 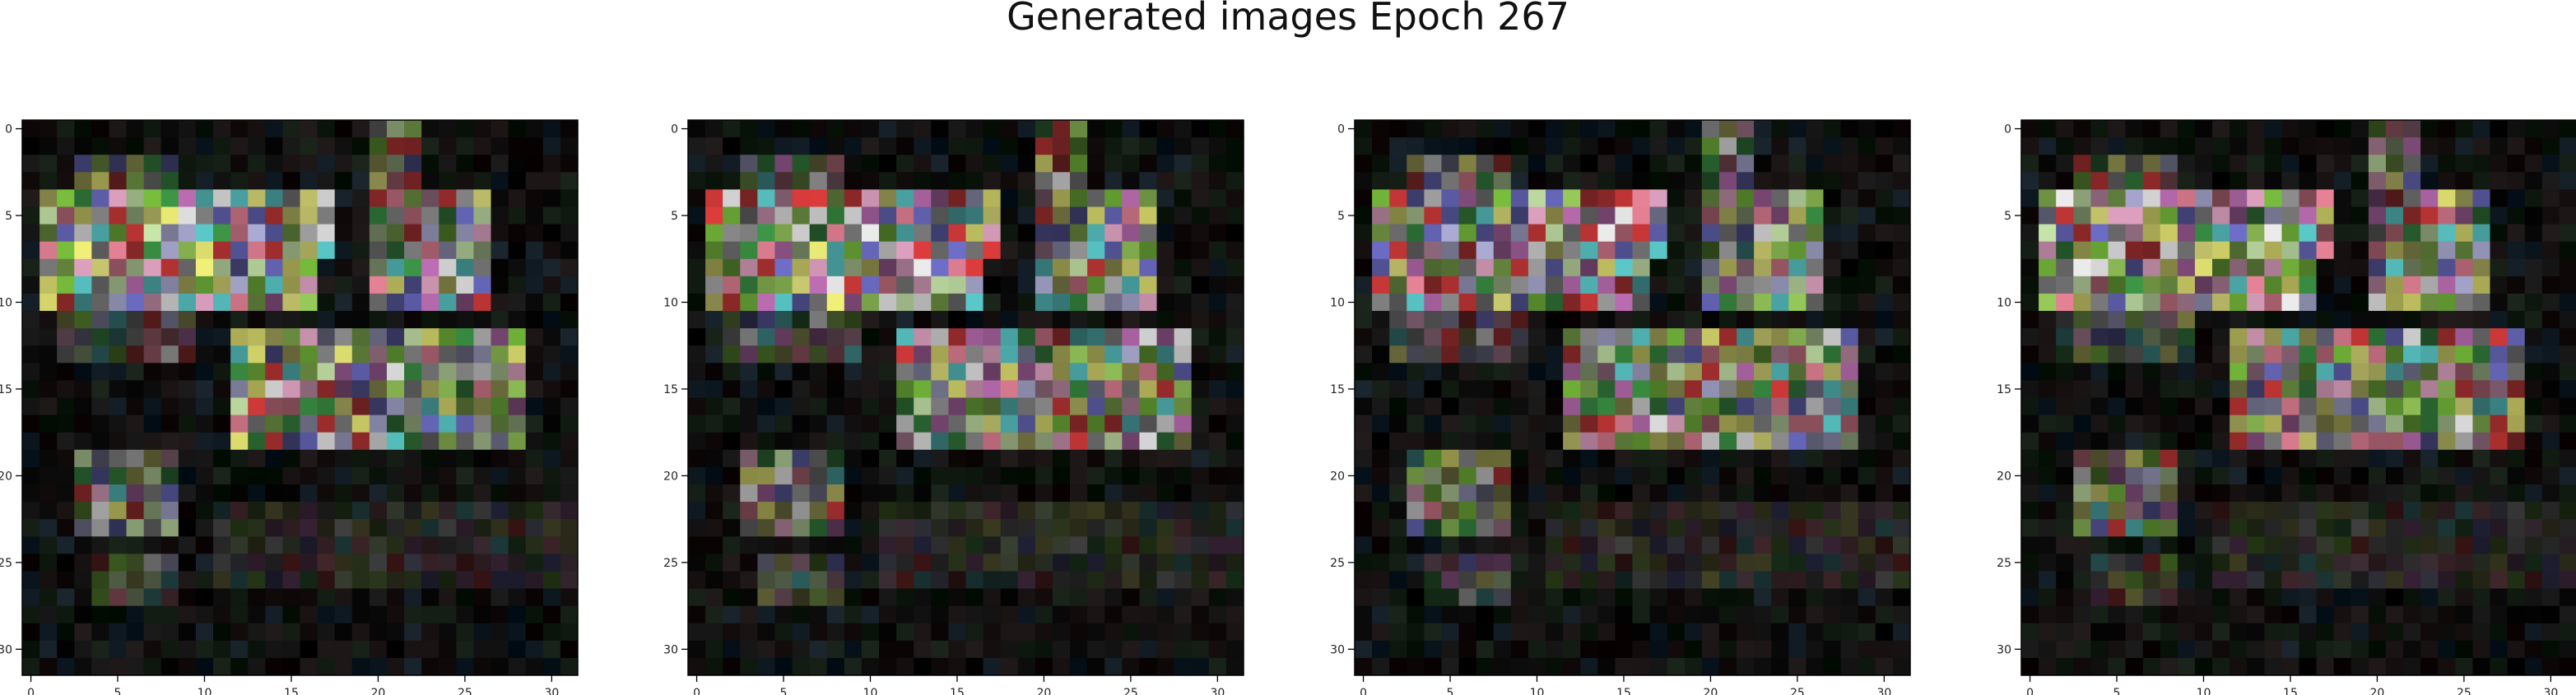 I want to click on x-tick-label: 10, so click(x=205, y=691).